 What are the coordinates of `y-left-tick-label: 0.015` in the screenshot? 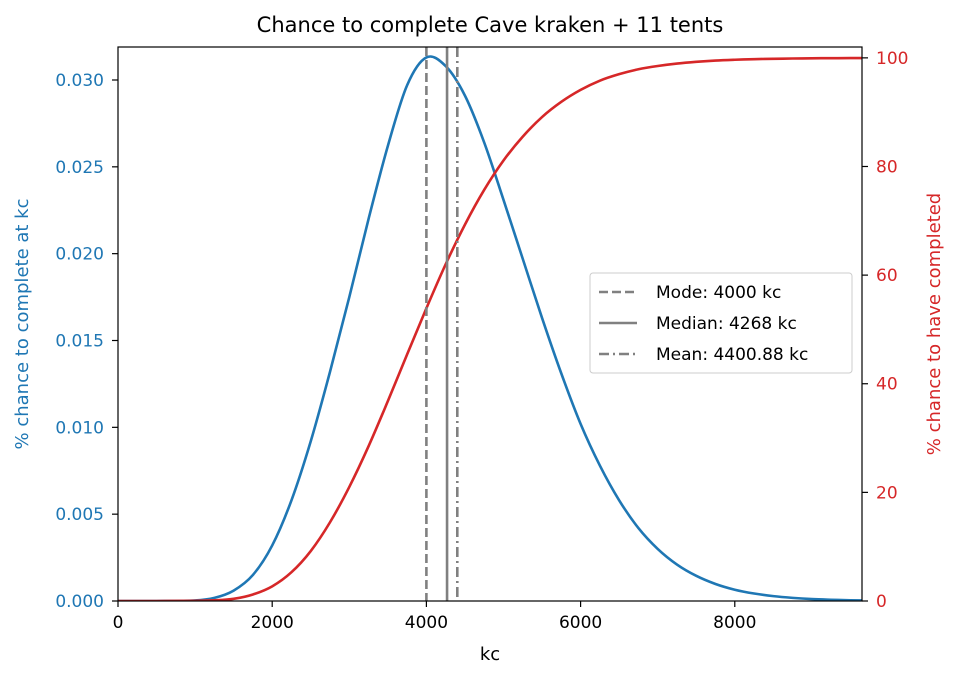 It's located at (79, 341).